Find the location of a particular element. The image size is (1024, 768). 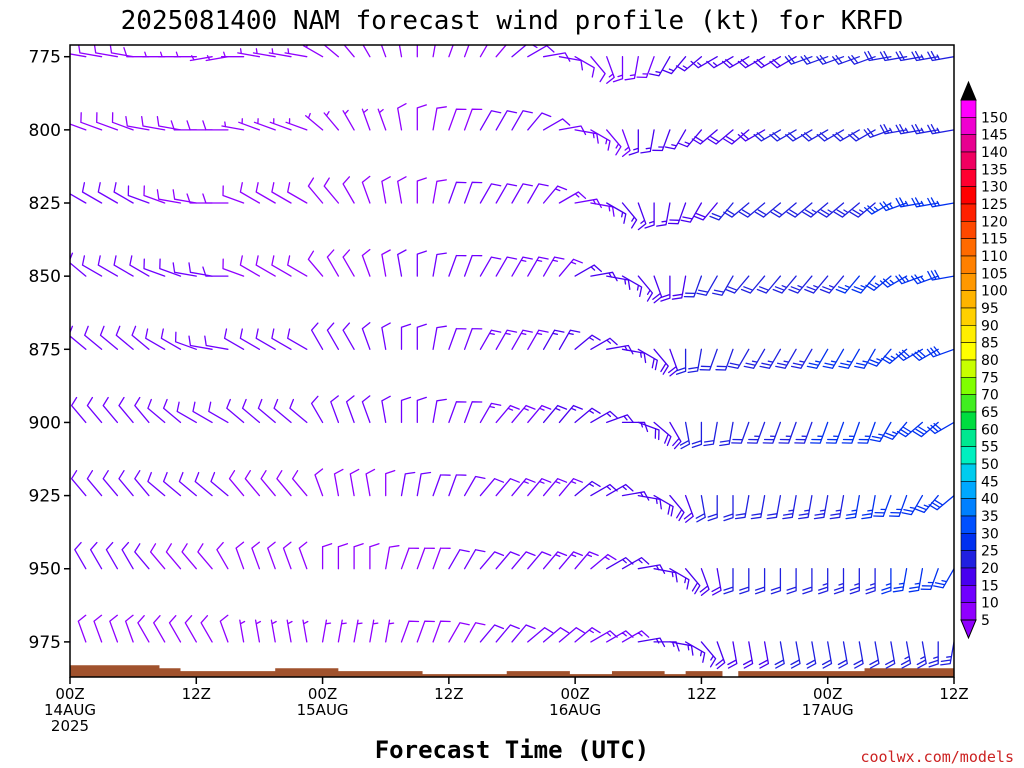

colorbar-label: 115 is located at coordinates (994, 240).